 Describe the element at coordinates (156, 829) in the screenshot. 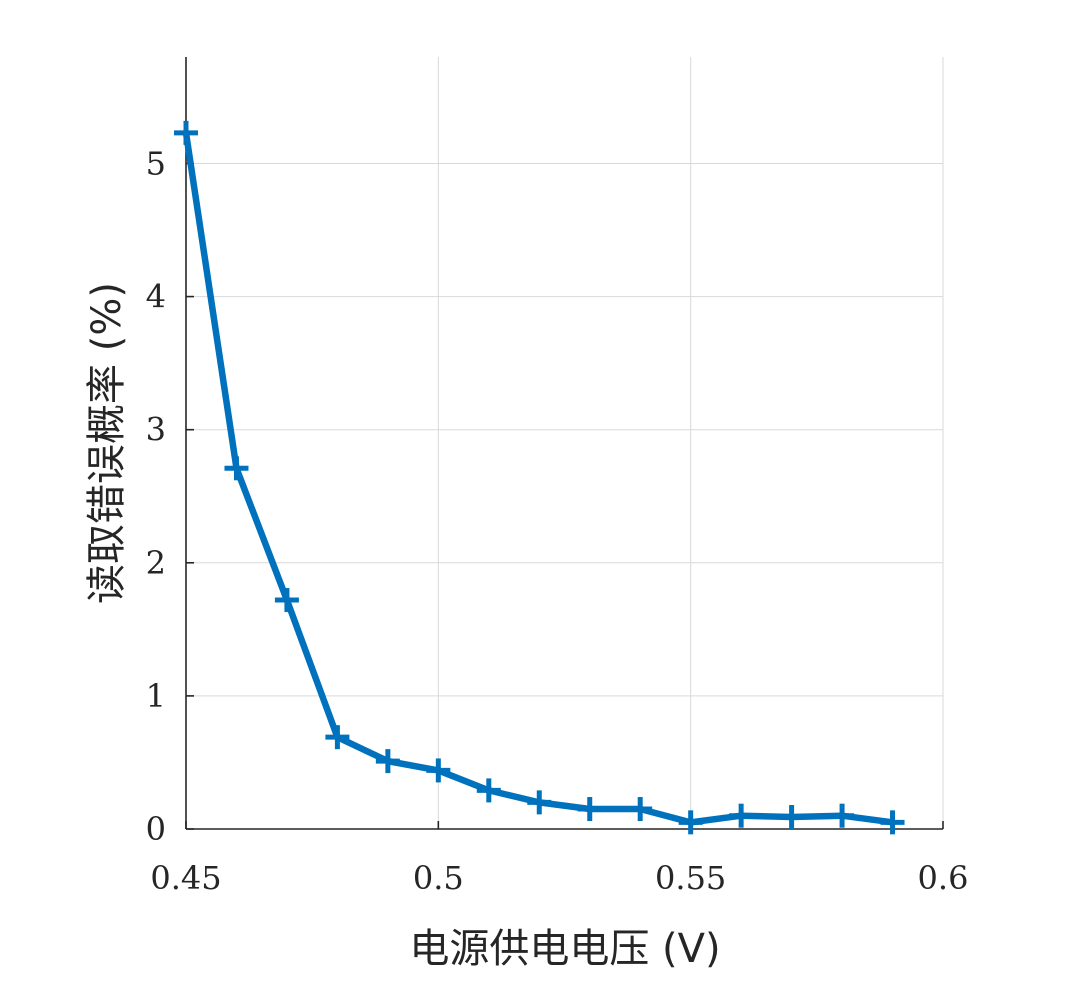

I see `y-tick-label-0: 0` at that location.